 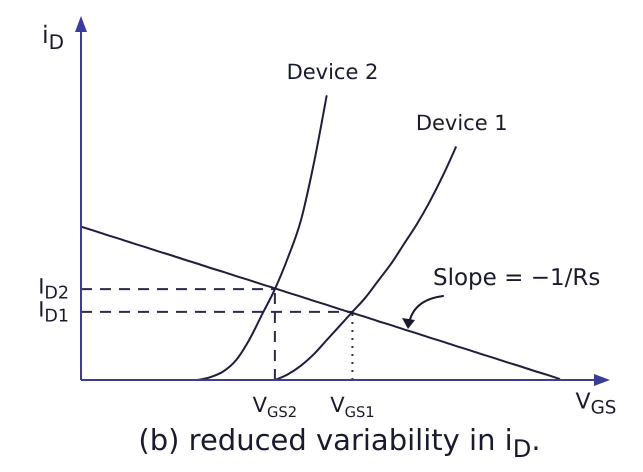 I want to click on annotation: Slope = −1/Rs, so click(x=516, y=278).